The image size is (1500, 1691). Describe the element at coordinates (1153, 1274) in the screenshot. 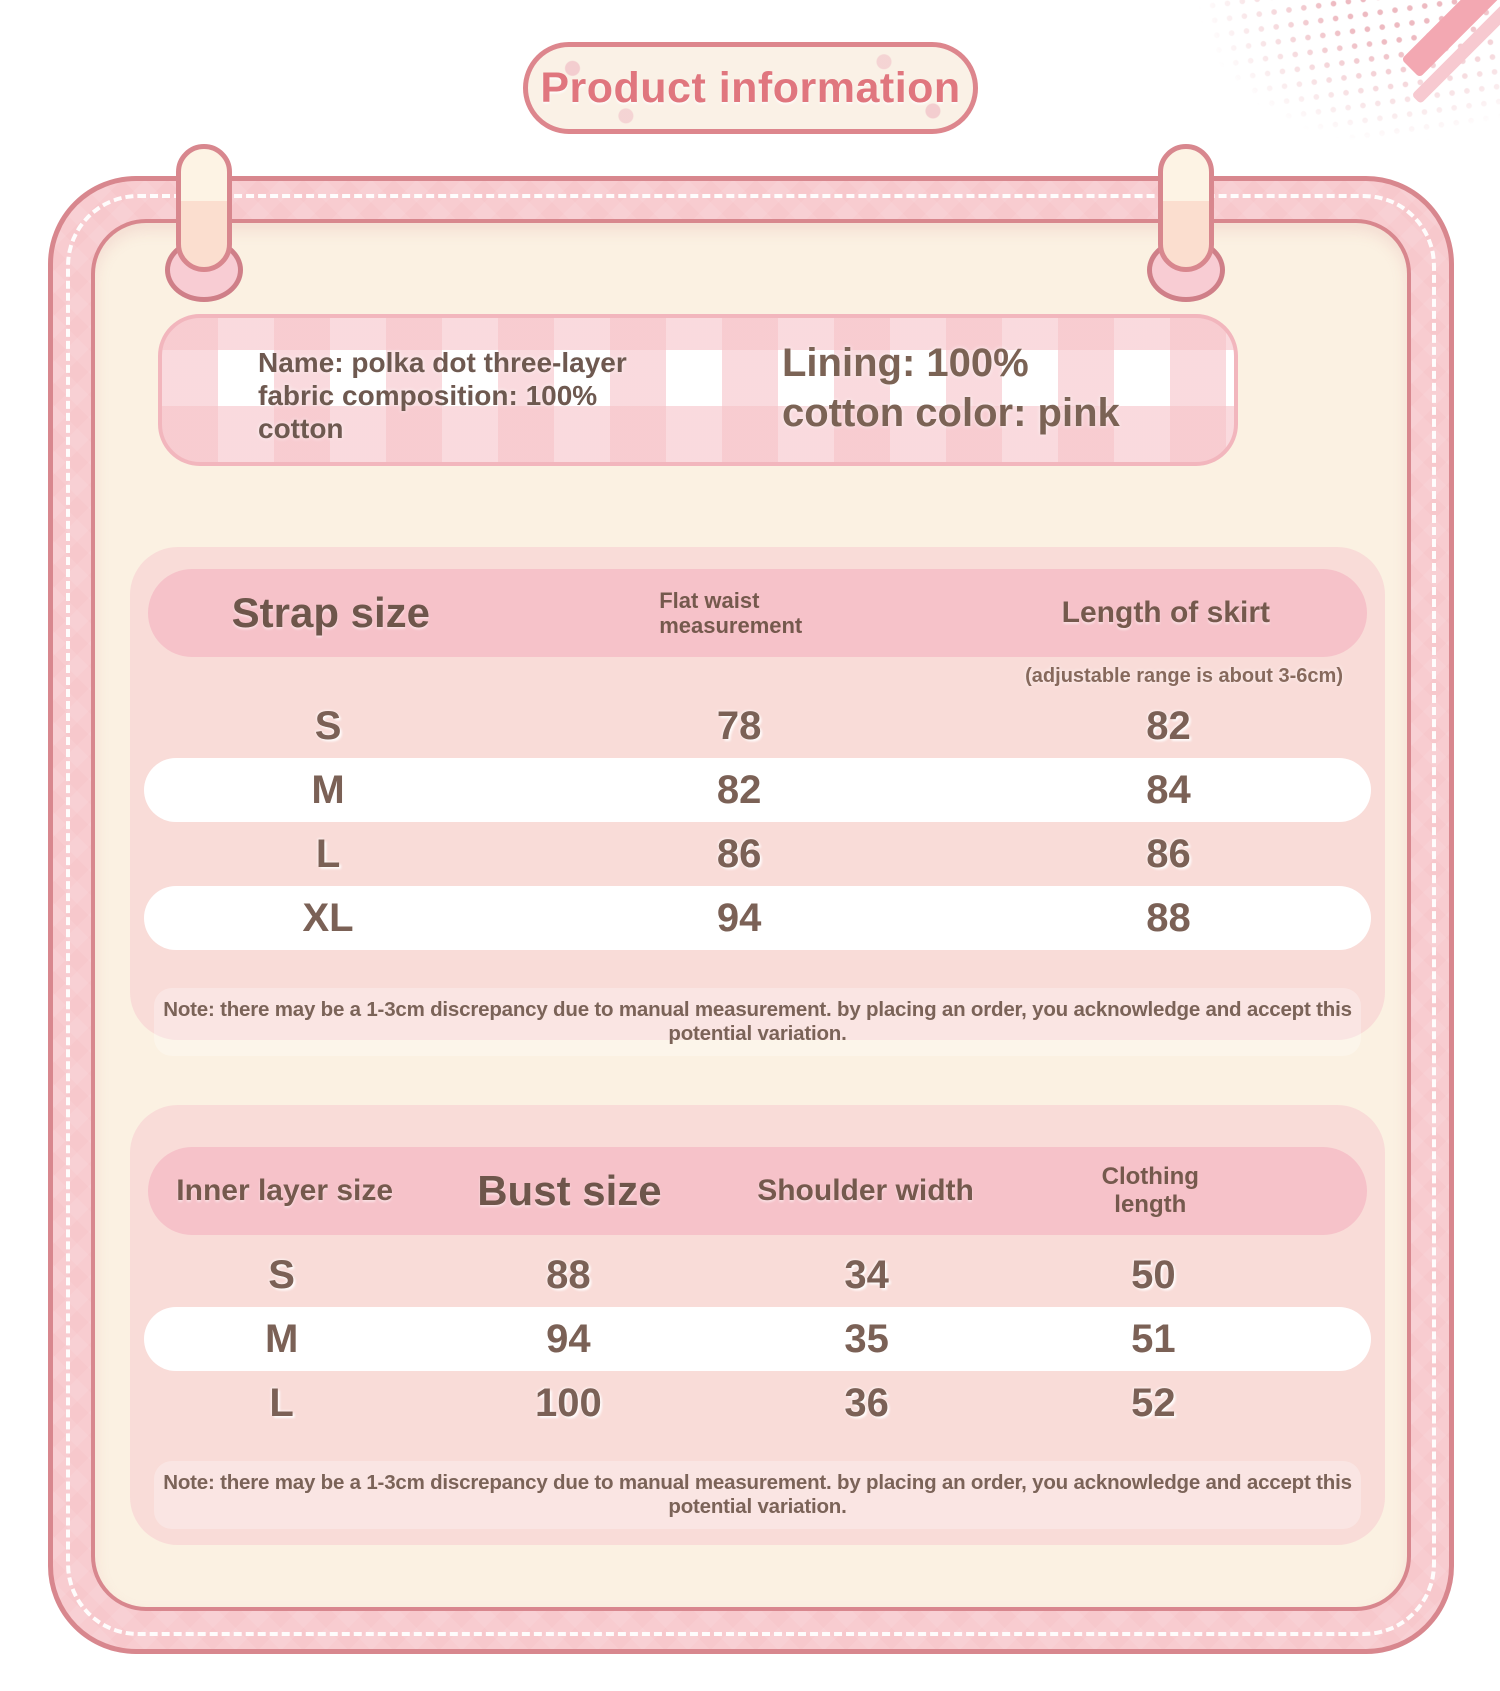

I see `clothing-length-cell: 50` at that location.